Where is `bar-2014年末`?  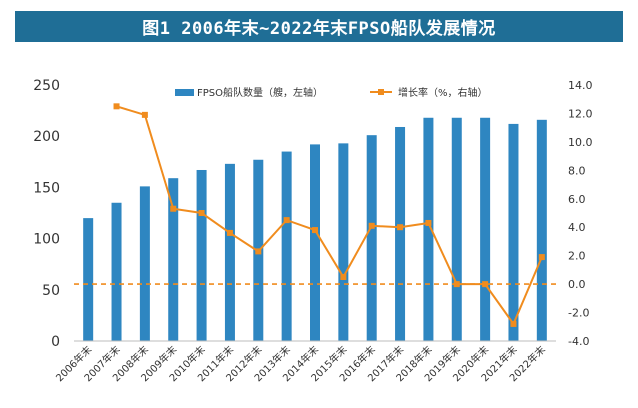 bar-2014年末 is located at coordinates (315, 242).